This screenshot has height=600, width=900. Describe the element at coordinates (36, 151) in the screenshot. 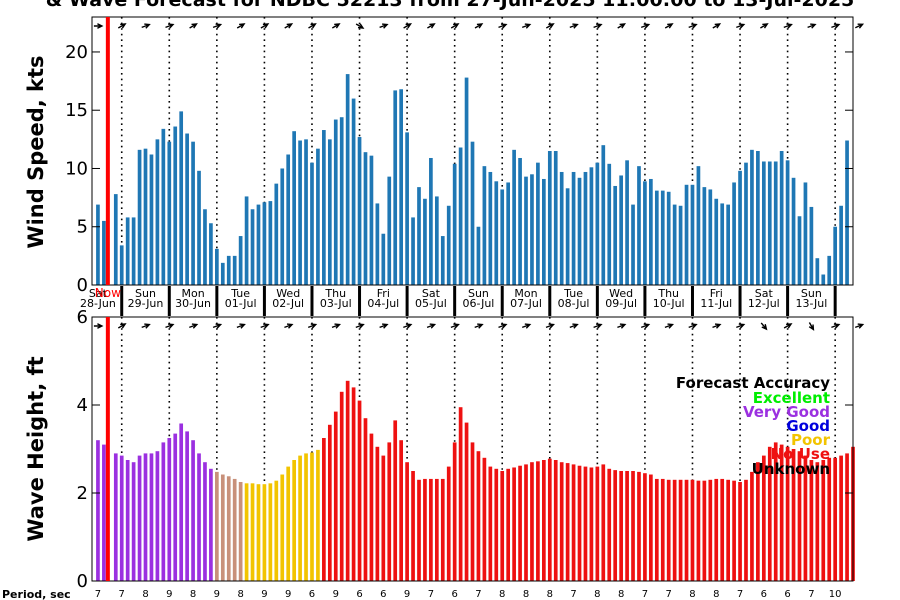

I see `wind-y-axis-label: Wind Speed, kts` at that location.